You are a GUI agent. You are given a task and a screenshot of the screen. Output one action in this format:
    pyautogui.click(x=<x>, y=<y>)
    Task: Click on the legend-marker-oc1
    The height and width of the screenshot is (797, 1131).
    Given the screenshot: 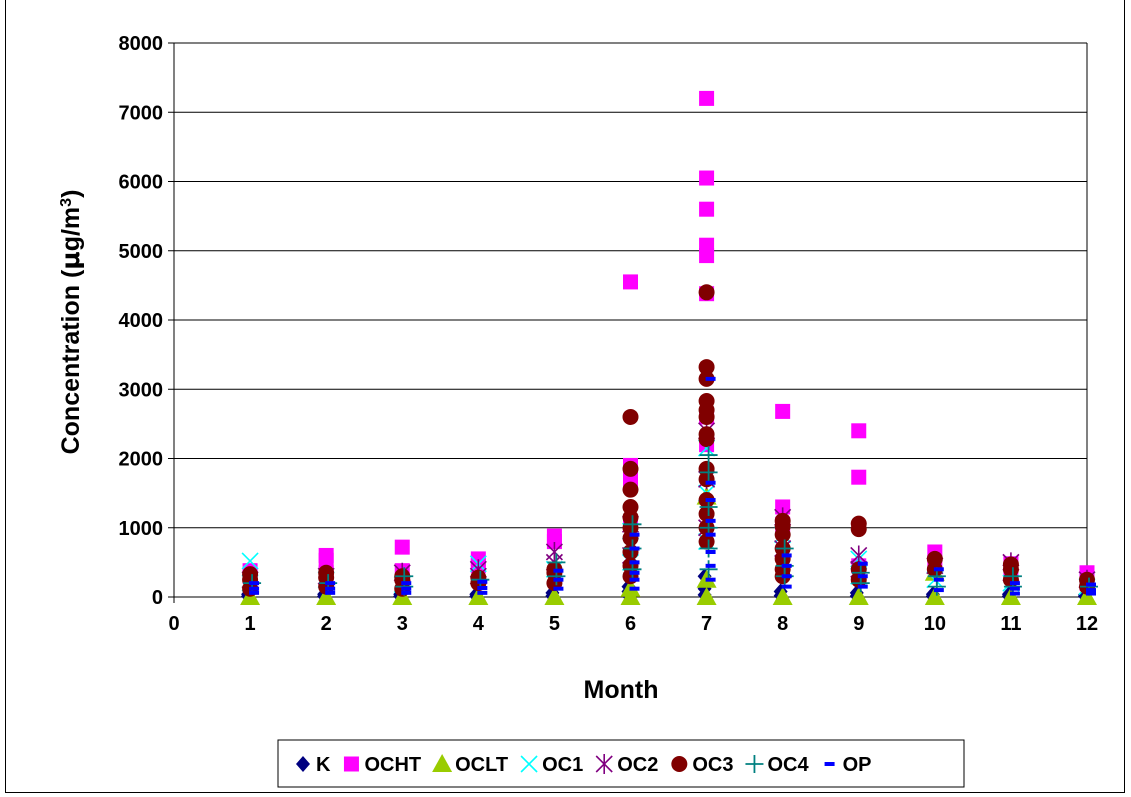 What is the action you would take?
    pyautogui.click(x=529, y=764)
    